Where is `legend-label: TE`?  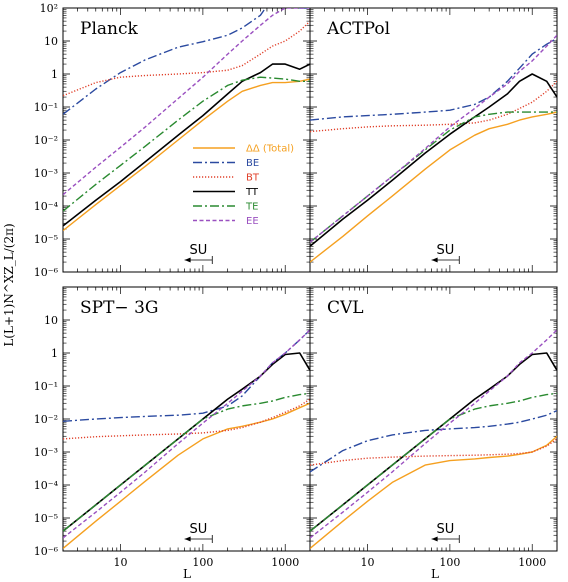
legend-label: TE is located at coordinates (251, 207).